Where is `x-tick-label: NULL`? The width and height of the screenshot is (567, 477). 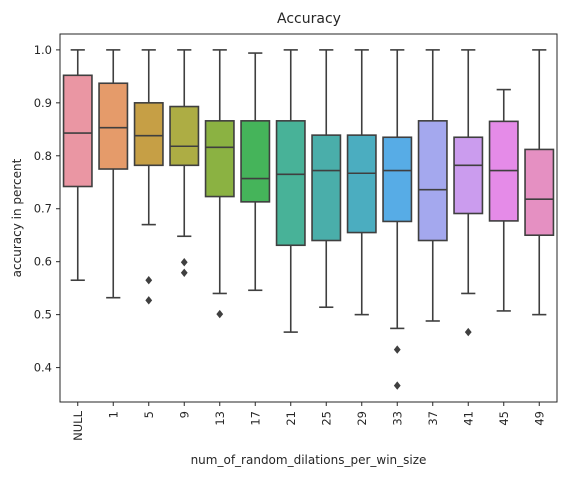
x-tick-label: NULL is located at coordinates (78, 425).